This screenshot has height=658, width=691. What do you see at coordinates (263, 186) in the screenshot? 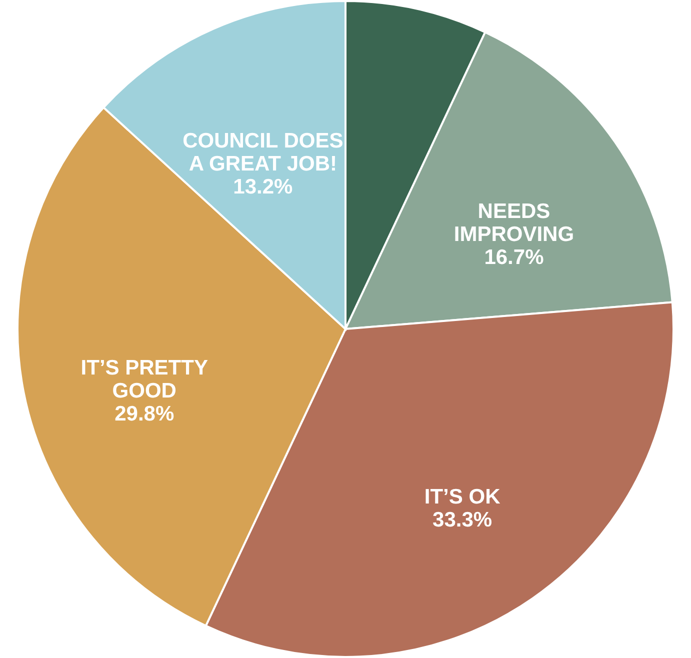
I see `data-label: 13.2%` at bounding box center [263, 186].